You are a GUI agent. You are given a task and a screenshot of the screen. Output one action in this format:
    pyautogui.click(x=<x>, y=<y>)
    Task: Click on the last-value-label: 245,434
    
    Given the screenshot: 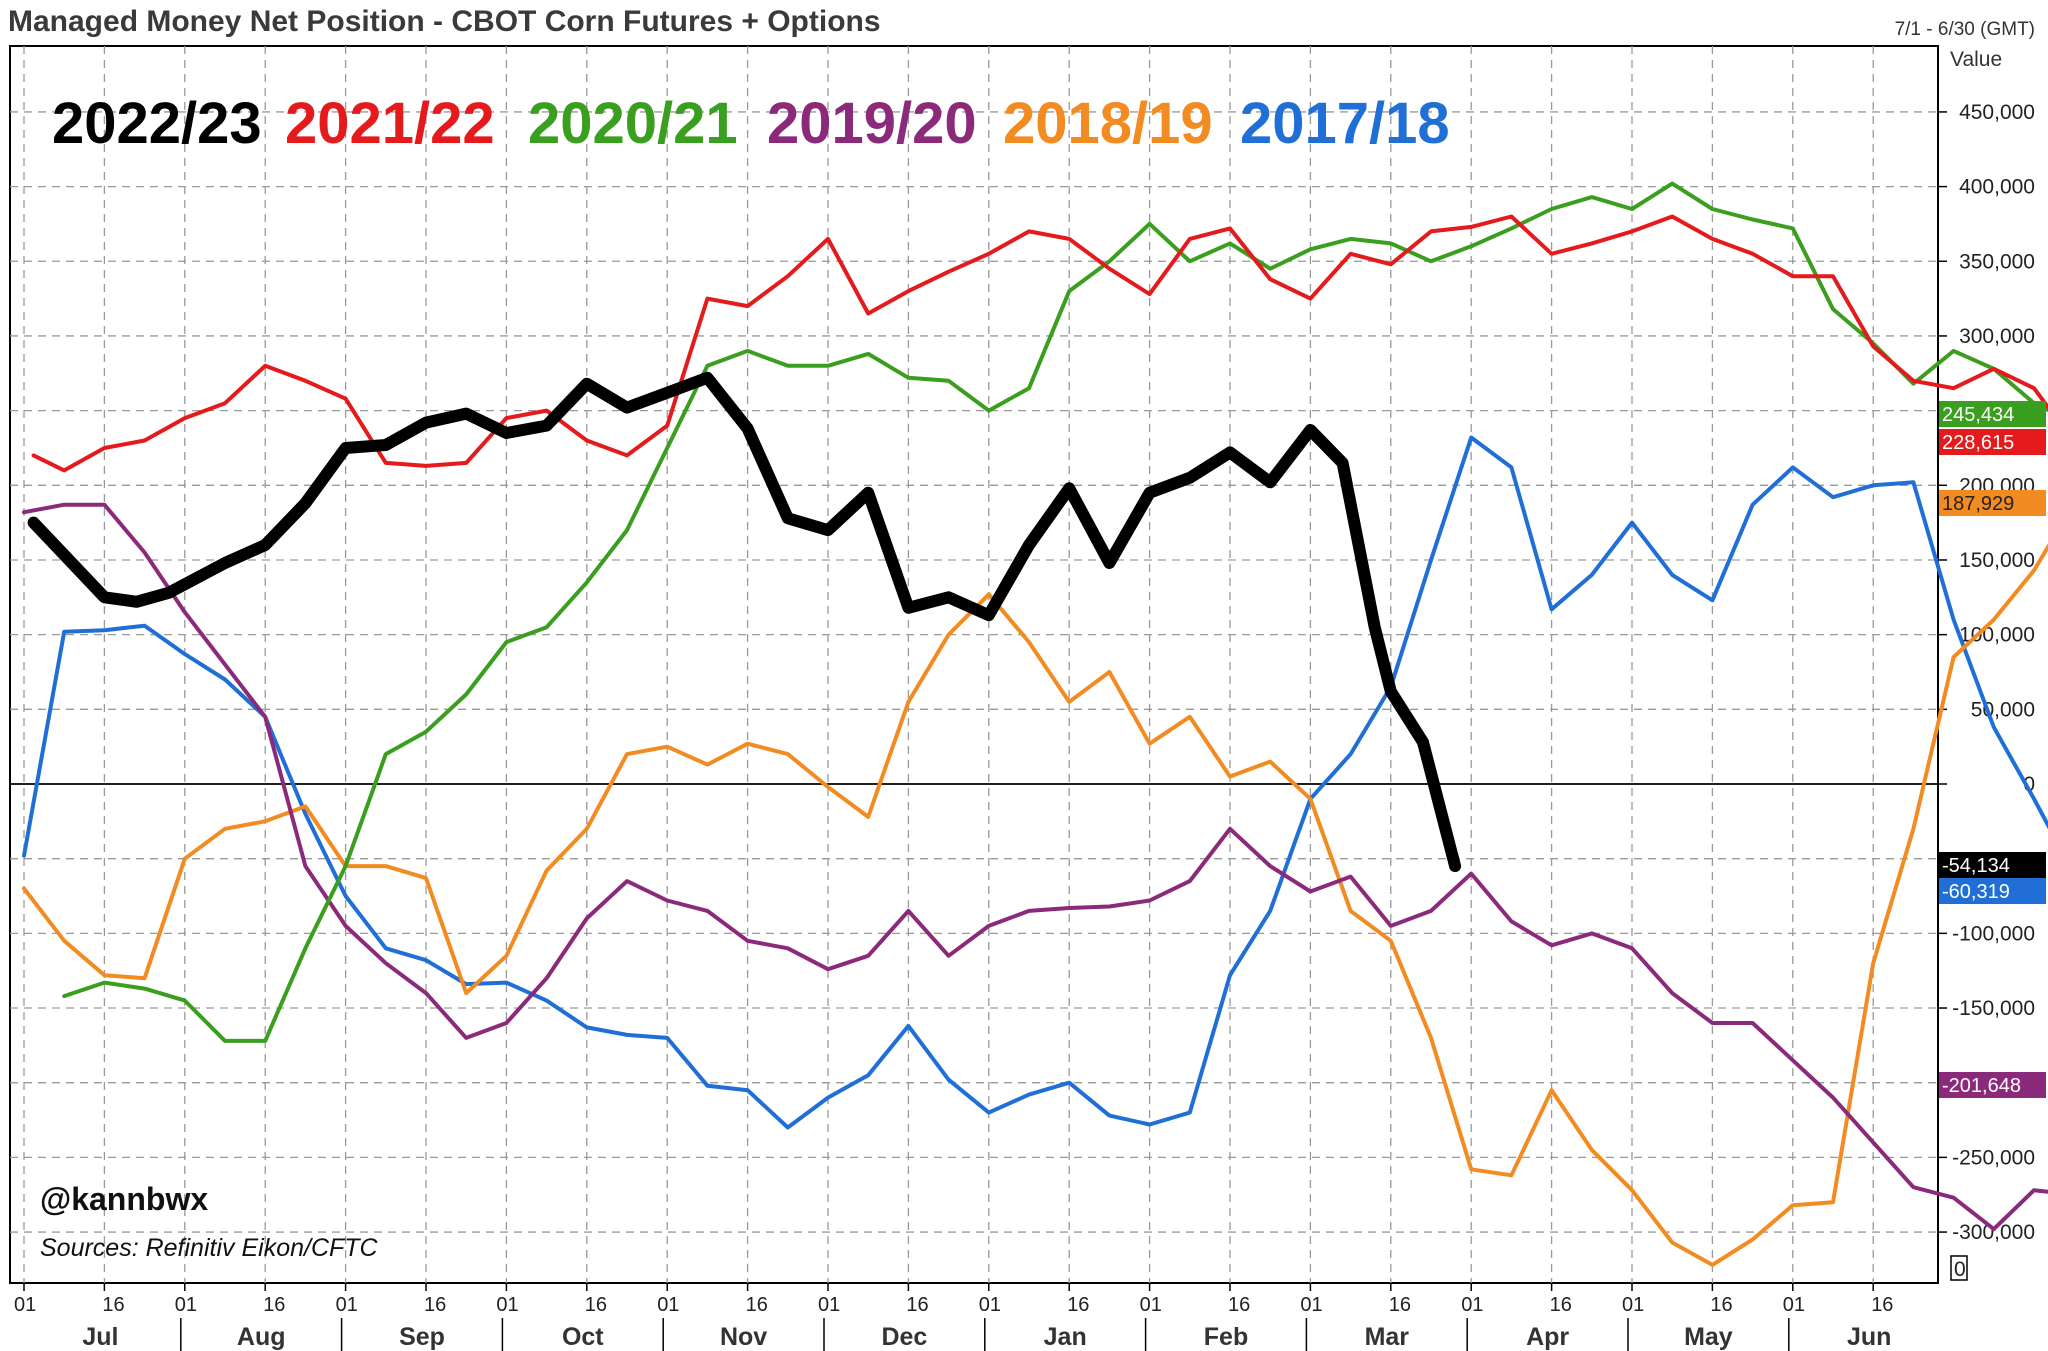 What is the action you would take?
    pyautogui.click(x=1978, y=415)
    